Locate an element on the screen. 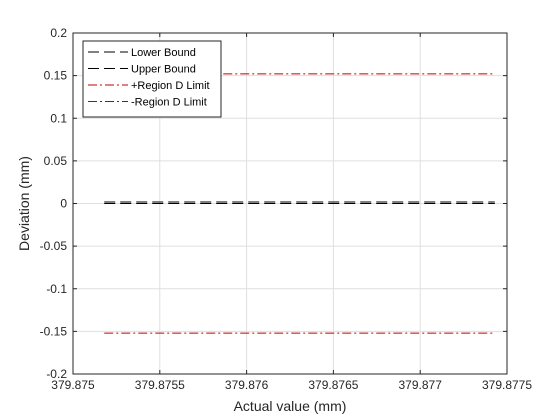 The height and width of the screenshot is (420, 560). y-tick-label: 0.2 is located at coordinates (58, 33).